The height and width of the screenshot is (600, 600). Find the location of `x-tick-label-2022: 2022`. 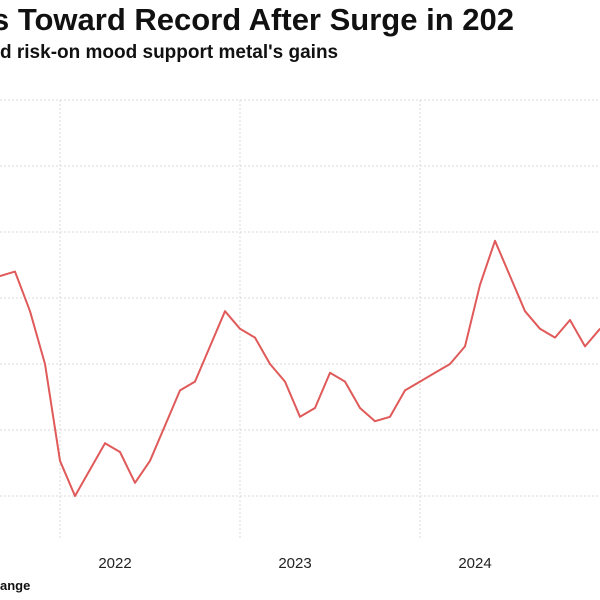

x-tick-label-2022: 2022 is located at coordinates (114, 563).